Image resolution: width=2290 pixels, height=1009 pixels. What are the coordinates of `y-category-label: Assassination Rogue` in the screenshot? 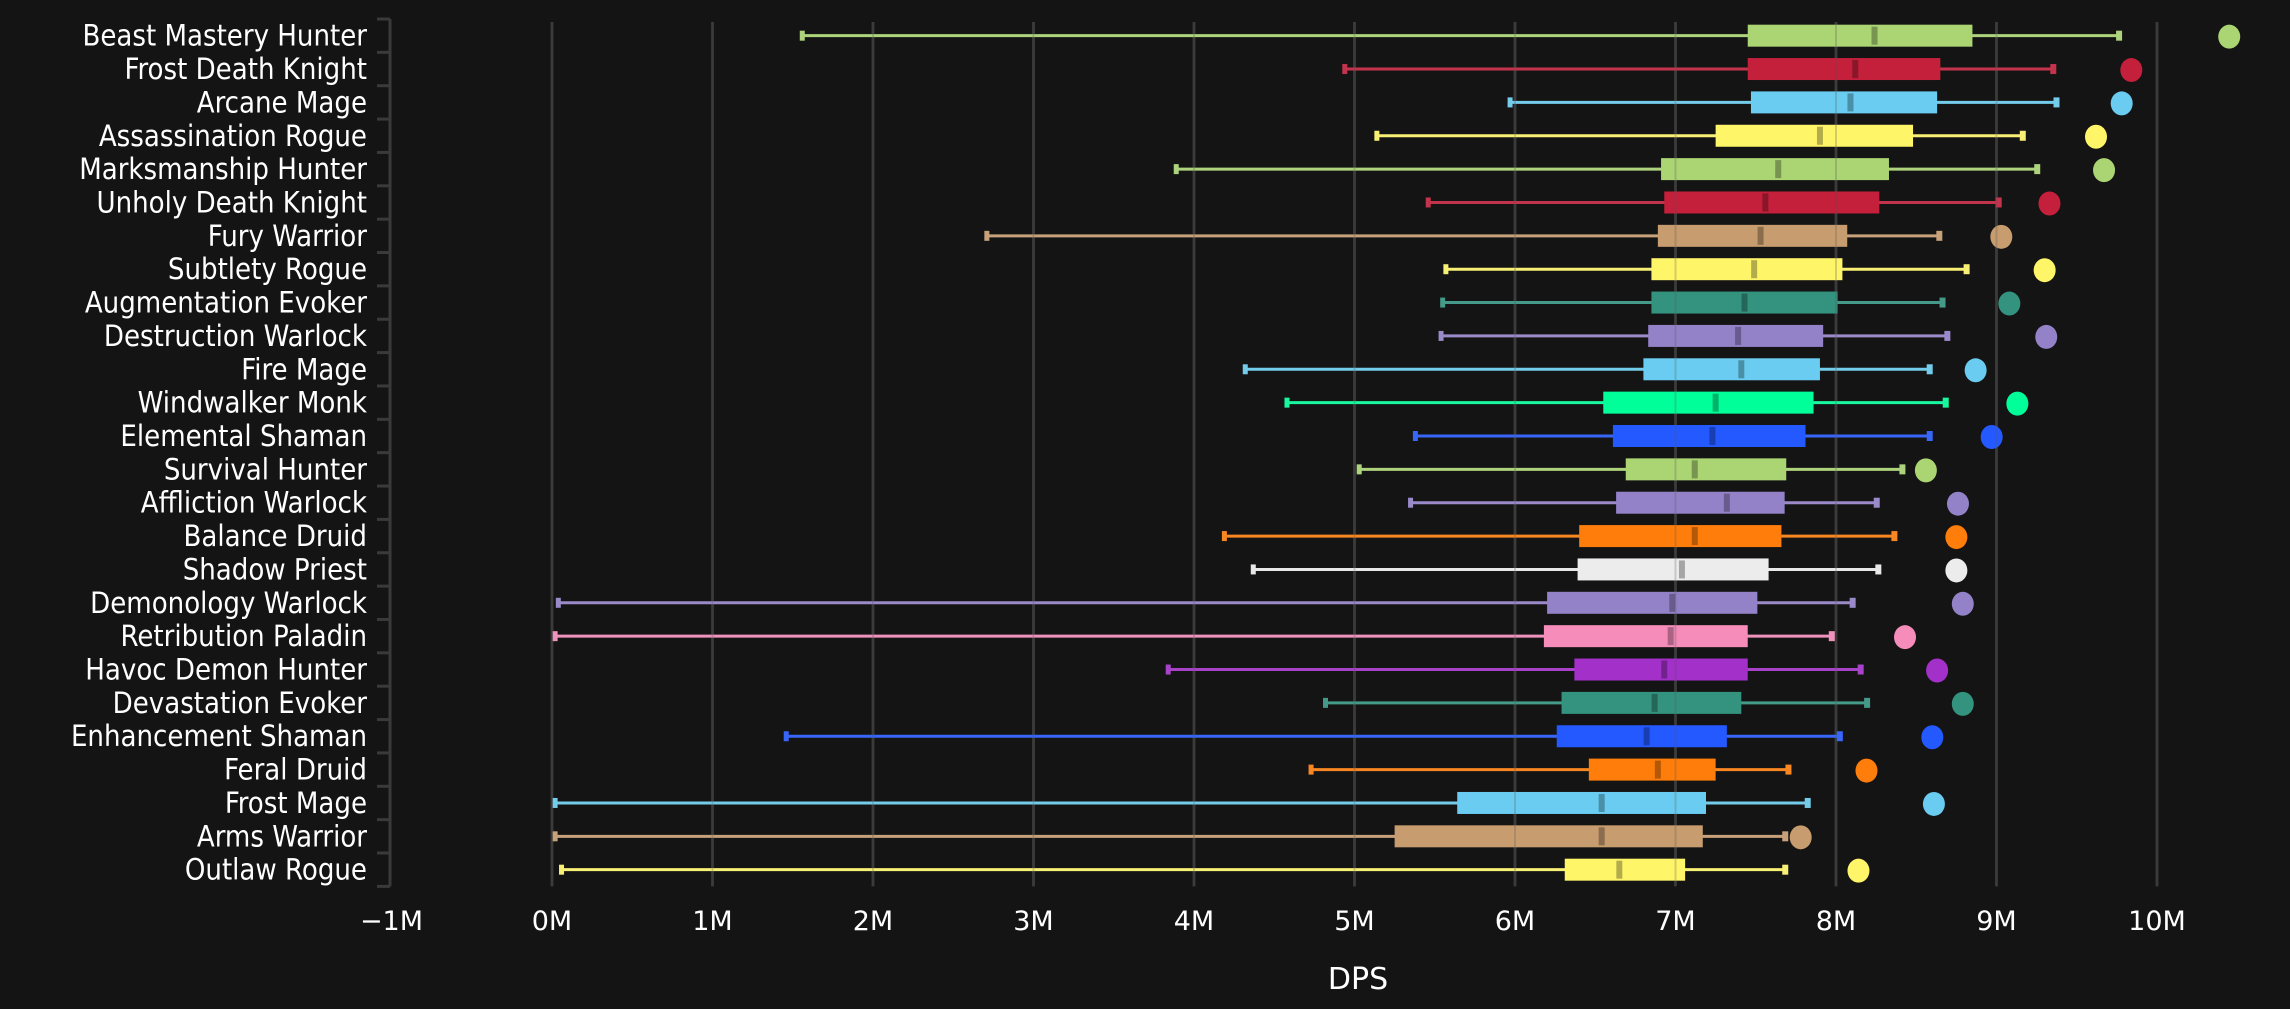 It's located at (233, 136).